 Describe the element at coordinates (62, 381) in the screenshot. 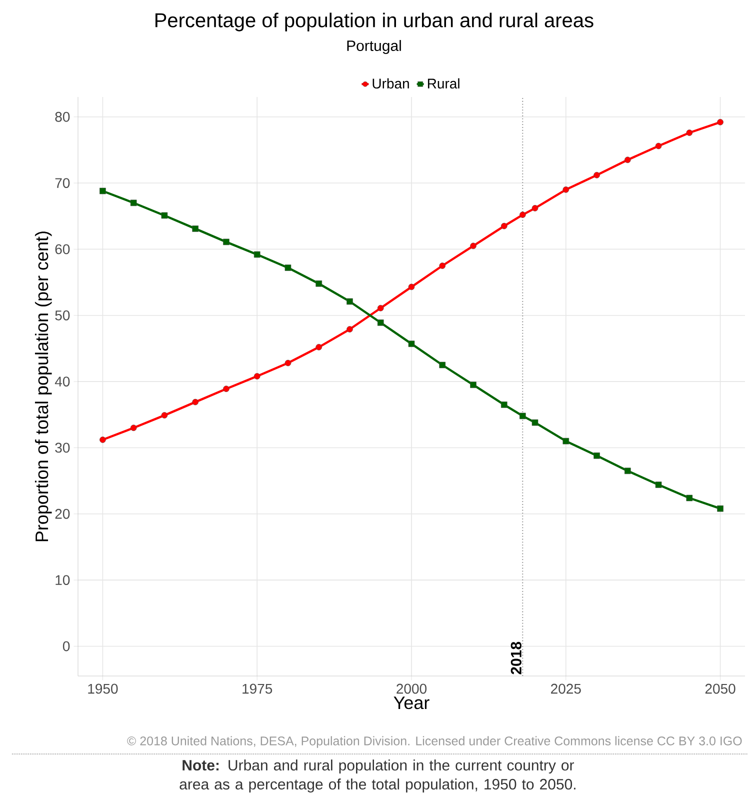

I see `y-tick-label: 40` at that location.